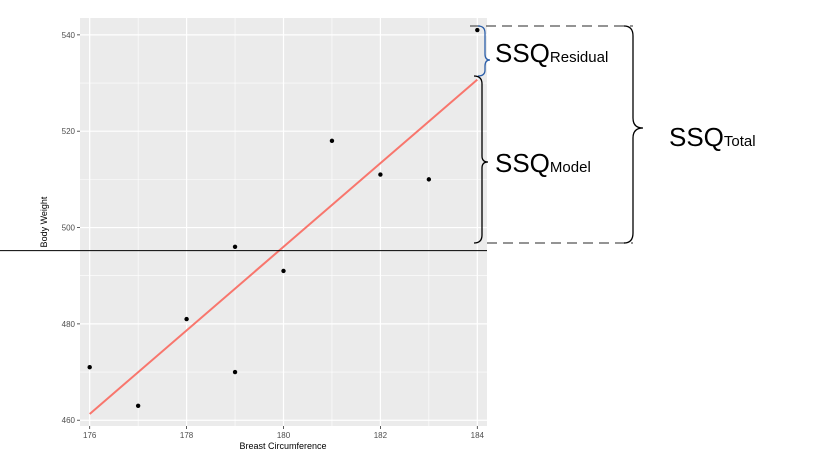 This screenshot has width=813, height=457. I want to click on x-tick-label: 178, so click(187, 435).